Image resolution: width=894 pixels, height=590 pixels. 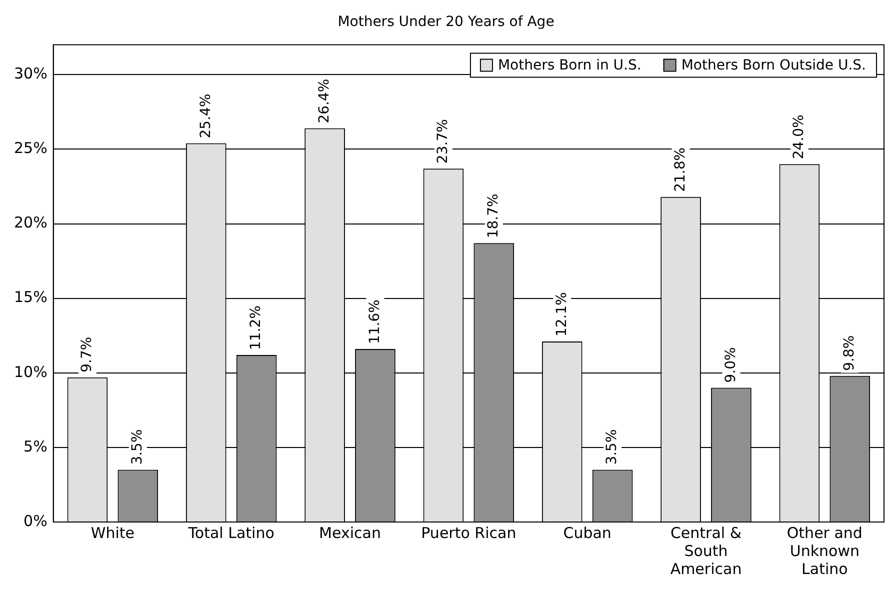 I want to click on data-label: 24.0%, so click(x=799, y=137).